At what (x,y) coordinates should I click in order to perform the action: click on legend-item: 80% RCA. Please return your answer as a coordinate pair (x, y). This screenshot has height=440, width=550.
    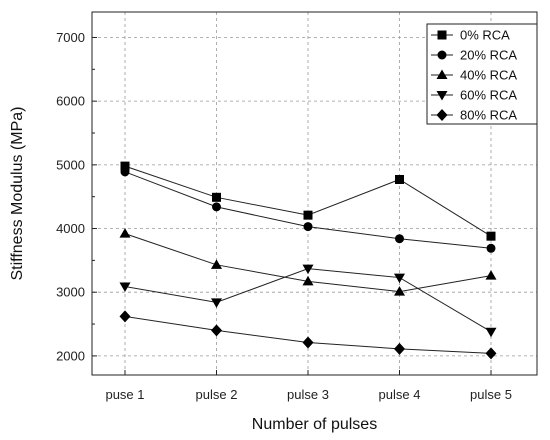
    Looking at the image, I should click on (474, 115).